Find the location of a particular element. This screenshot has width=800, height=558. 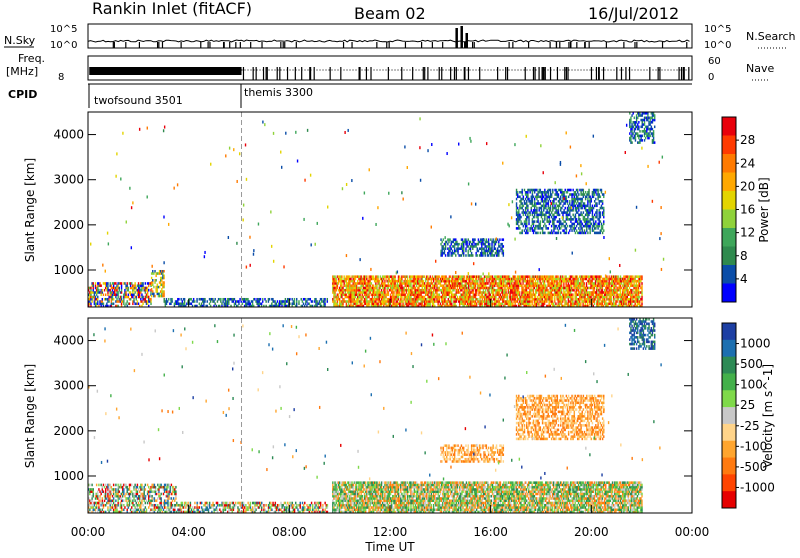

station-title: Rankin Inlet (fitACF) is located at coordinates (172, 9).